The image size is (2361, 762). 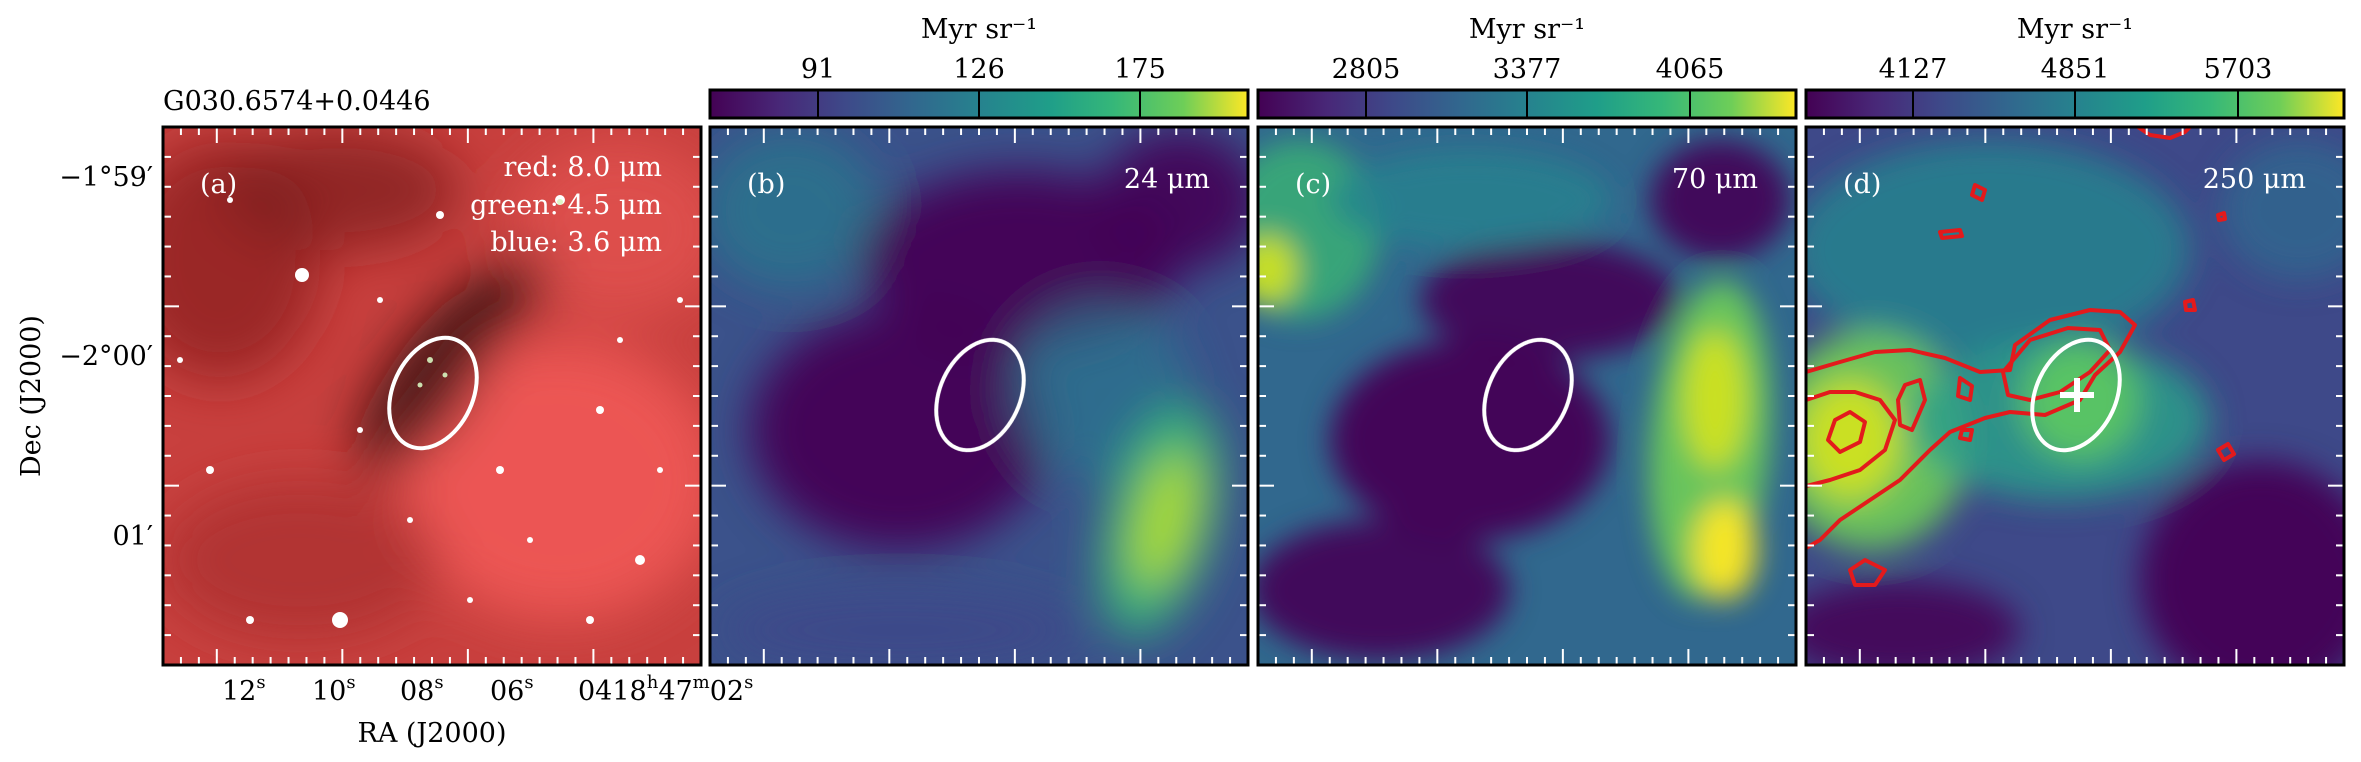 I want to click on dec-tick-2: −2°00′, so click(x=106, y=356).